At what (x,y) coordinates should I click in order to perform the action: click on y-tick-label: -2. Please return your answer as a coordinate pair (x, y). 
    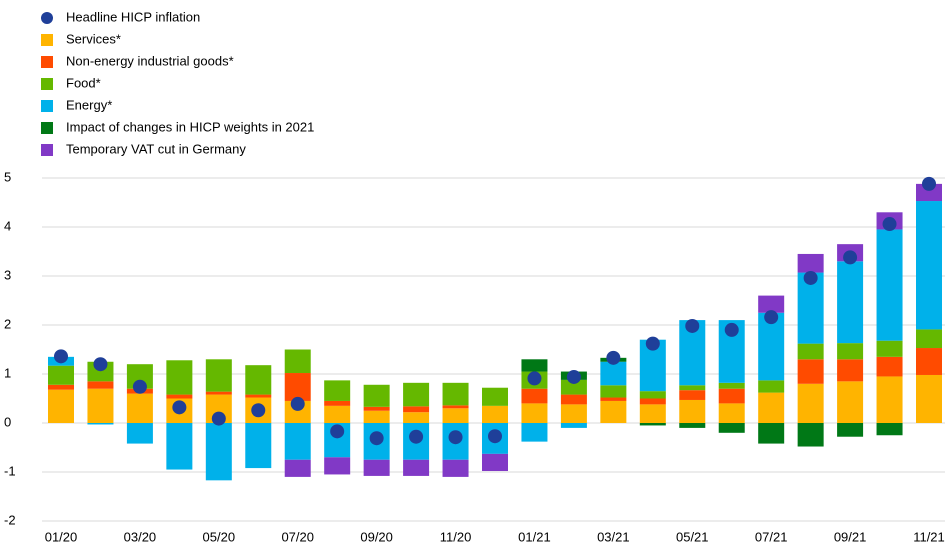
    Looking at the image, I should click on (10, 519).